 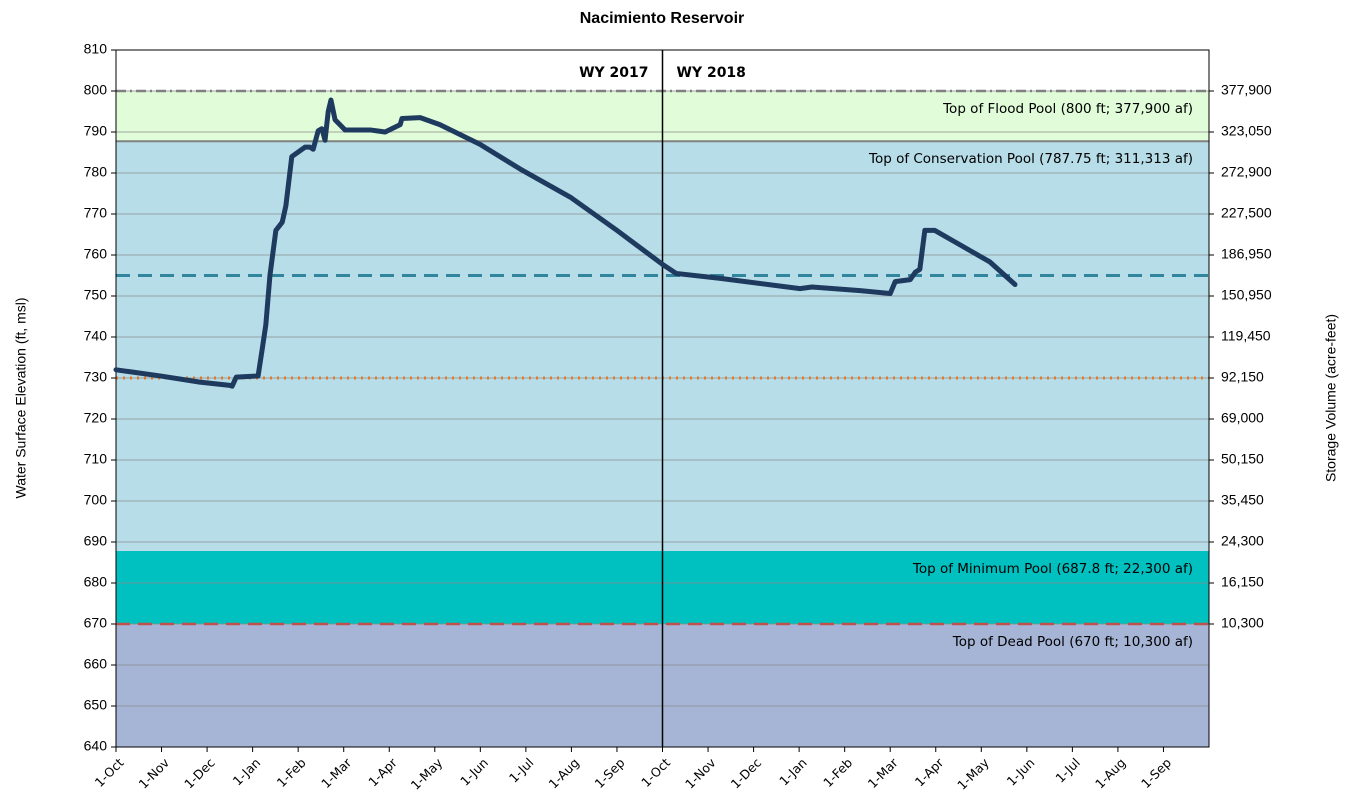 What do you see at coordinates (1246, 295) in the screenshot?
I see `y2-tick-label: 150,950` at bounding box center [1246, 295].